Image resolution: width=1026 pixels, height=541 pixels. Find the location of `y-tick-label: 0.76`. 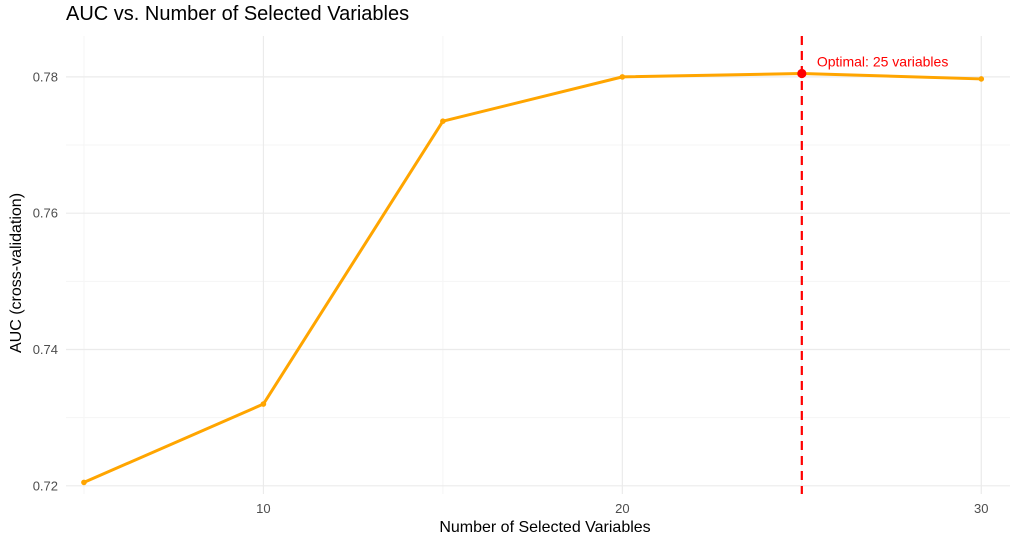

y-tick-label: 0.76 is located at coordinates (45, 213).